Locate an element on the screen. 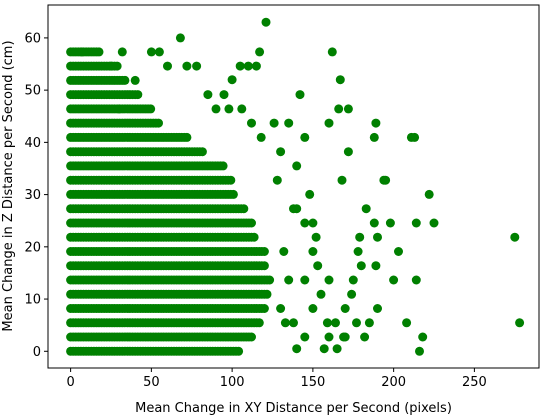 This screenshot has width=546, height=415. x-axis-ticks: 0 50 100 150 200 250 is located at coordinates (276, 379).